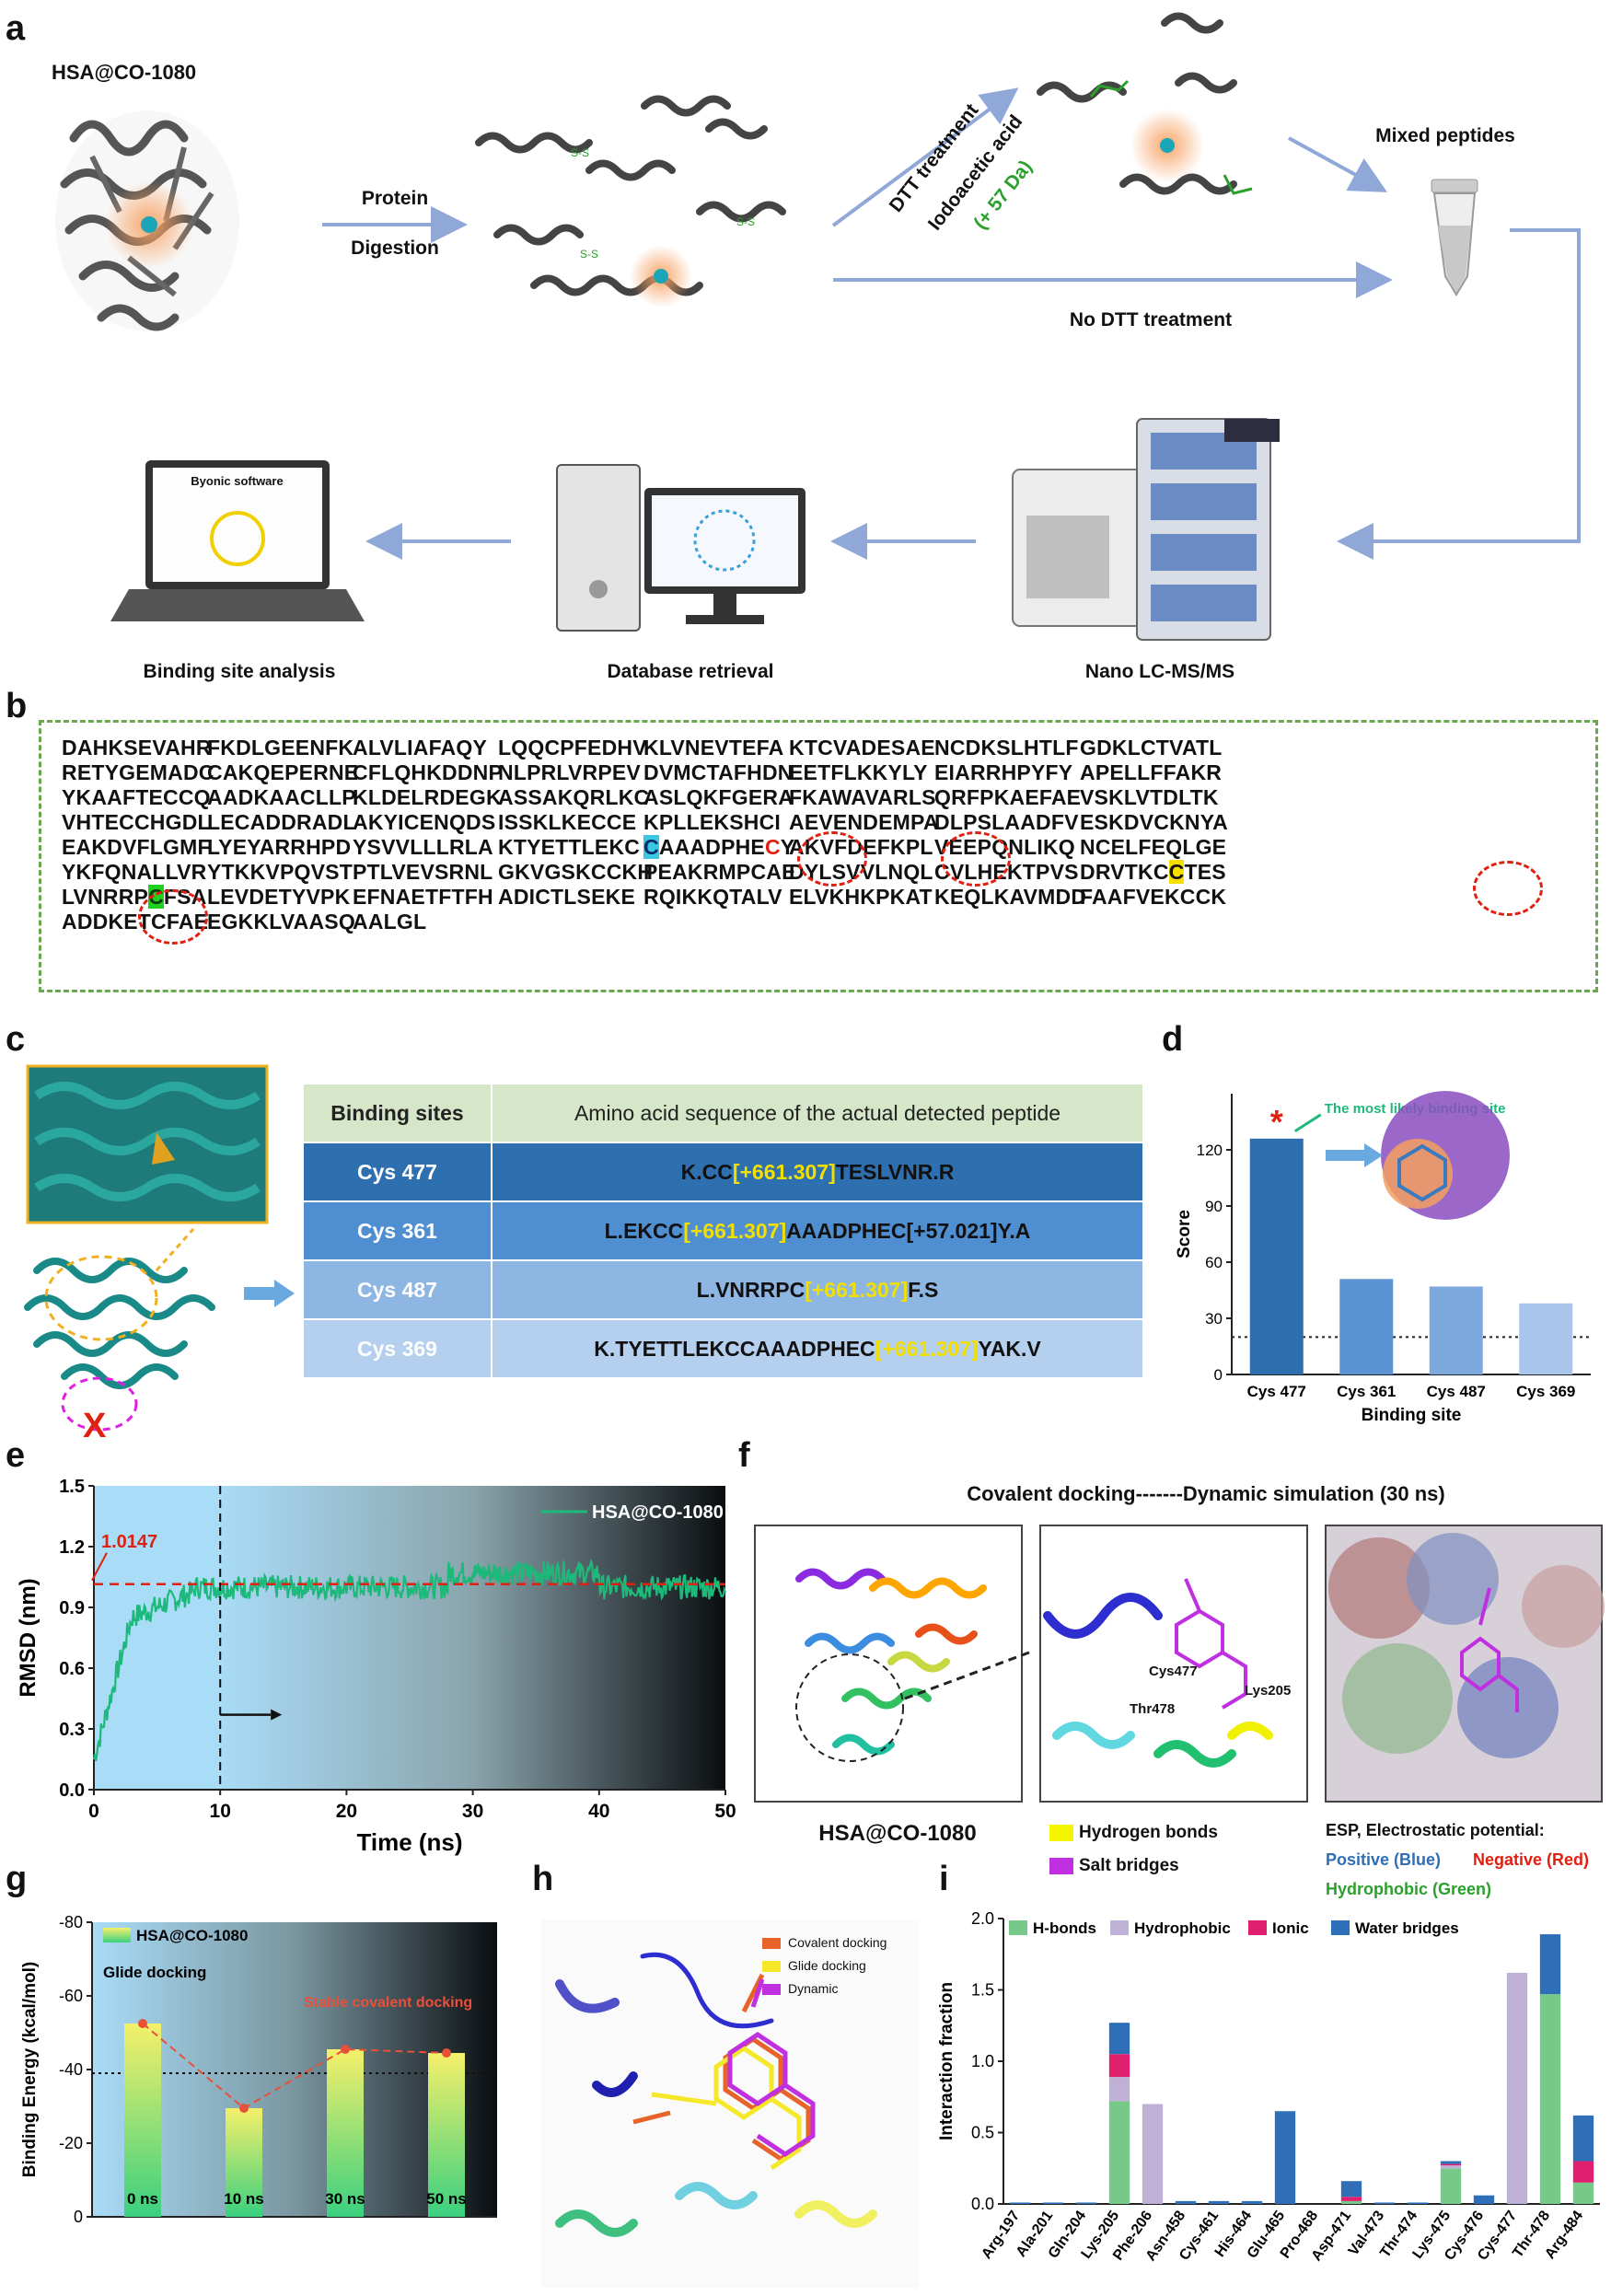 This screenshot has height=2296, width=1611. Describe the element at coordinates (1409, 1889) in the screenshot. I see `esp-hydrophobic: Hydrophobic (Green)` at that location.